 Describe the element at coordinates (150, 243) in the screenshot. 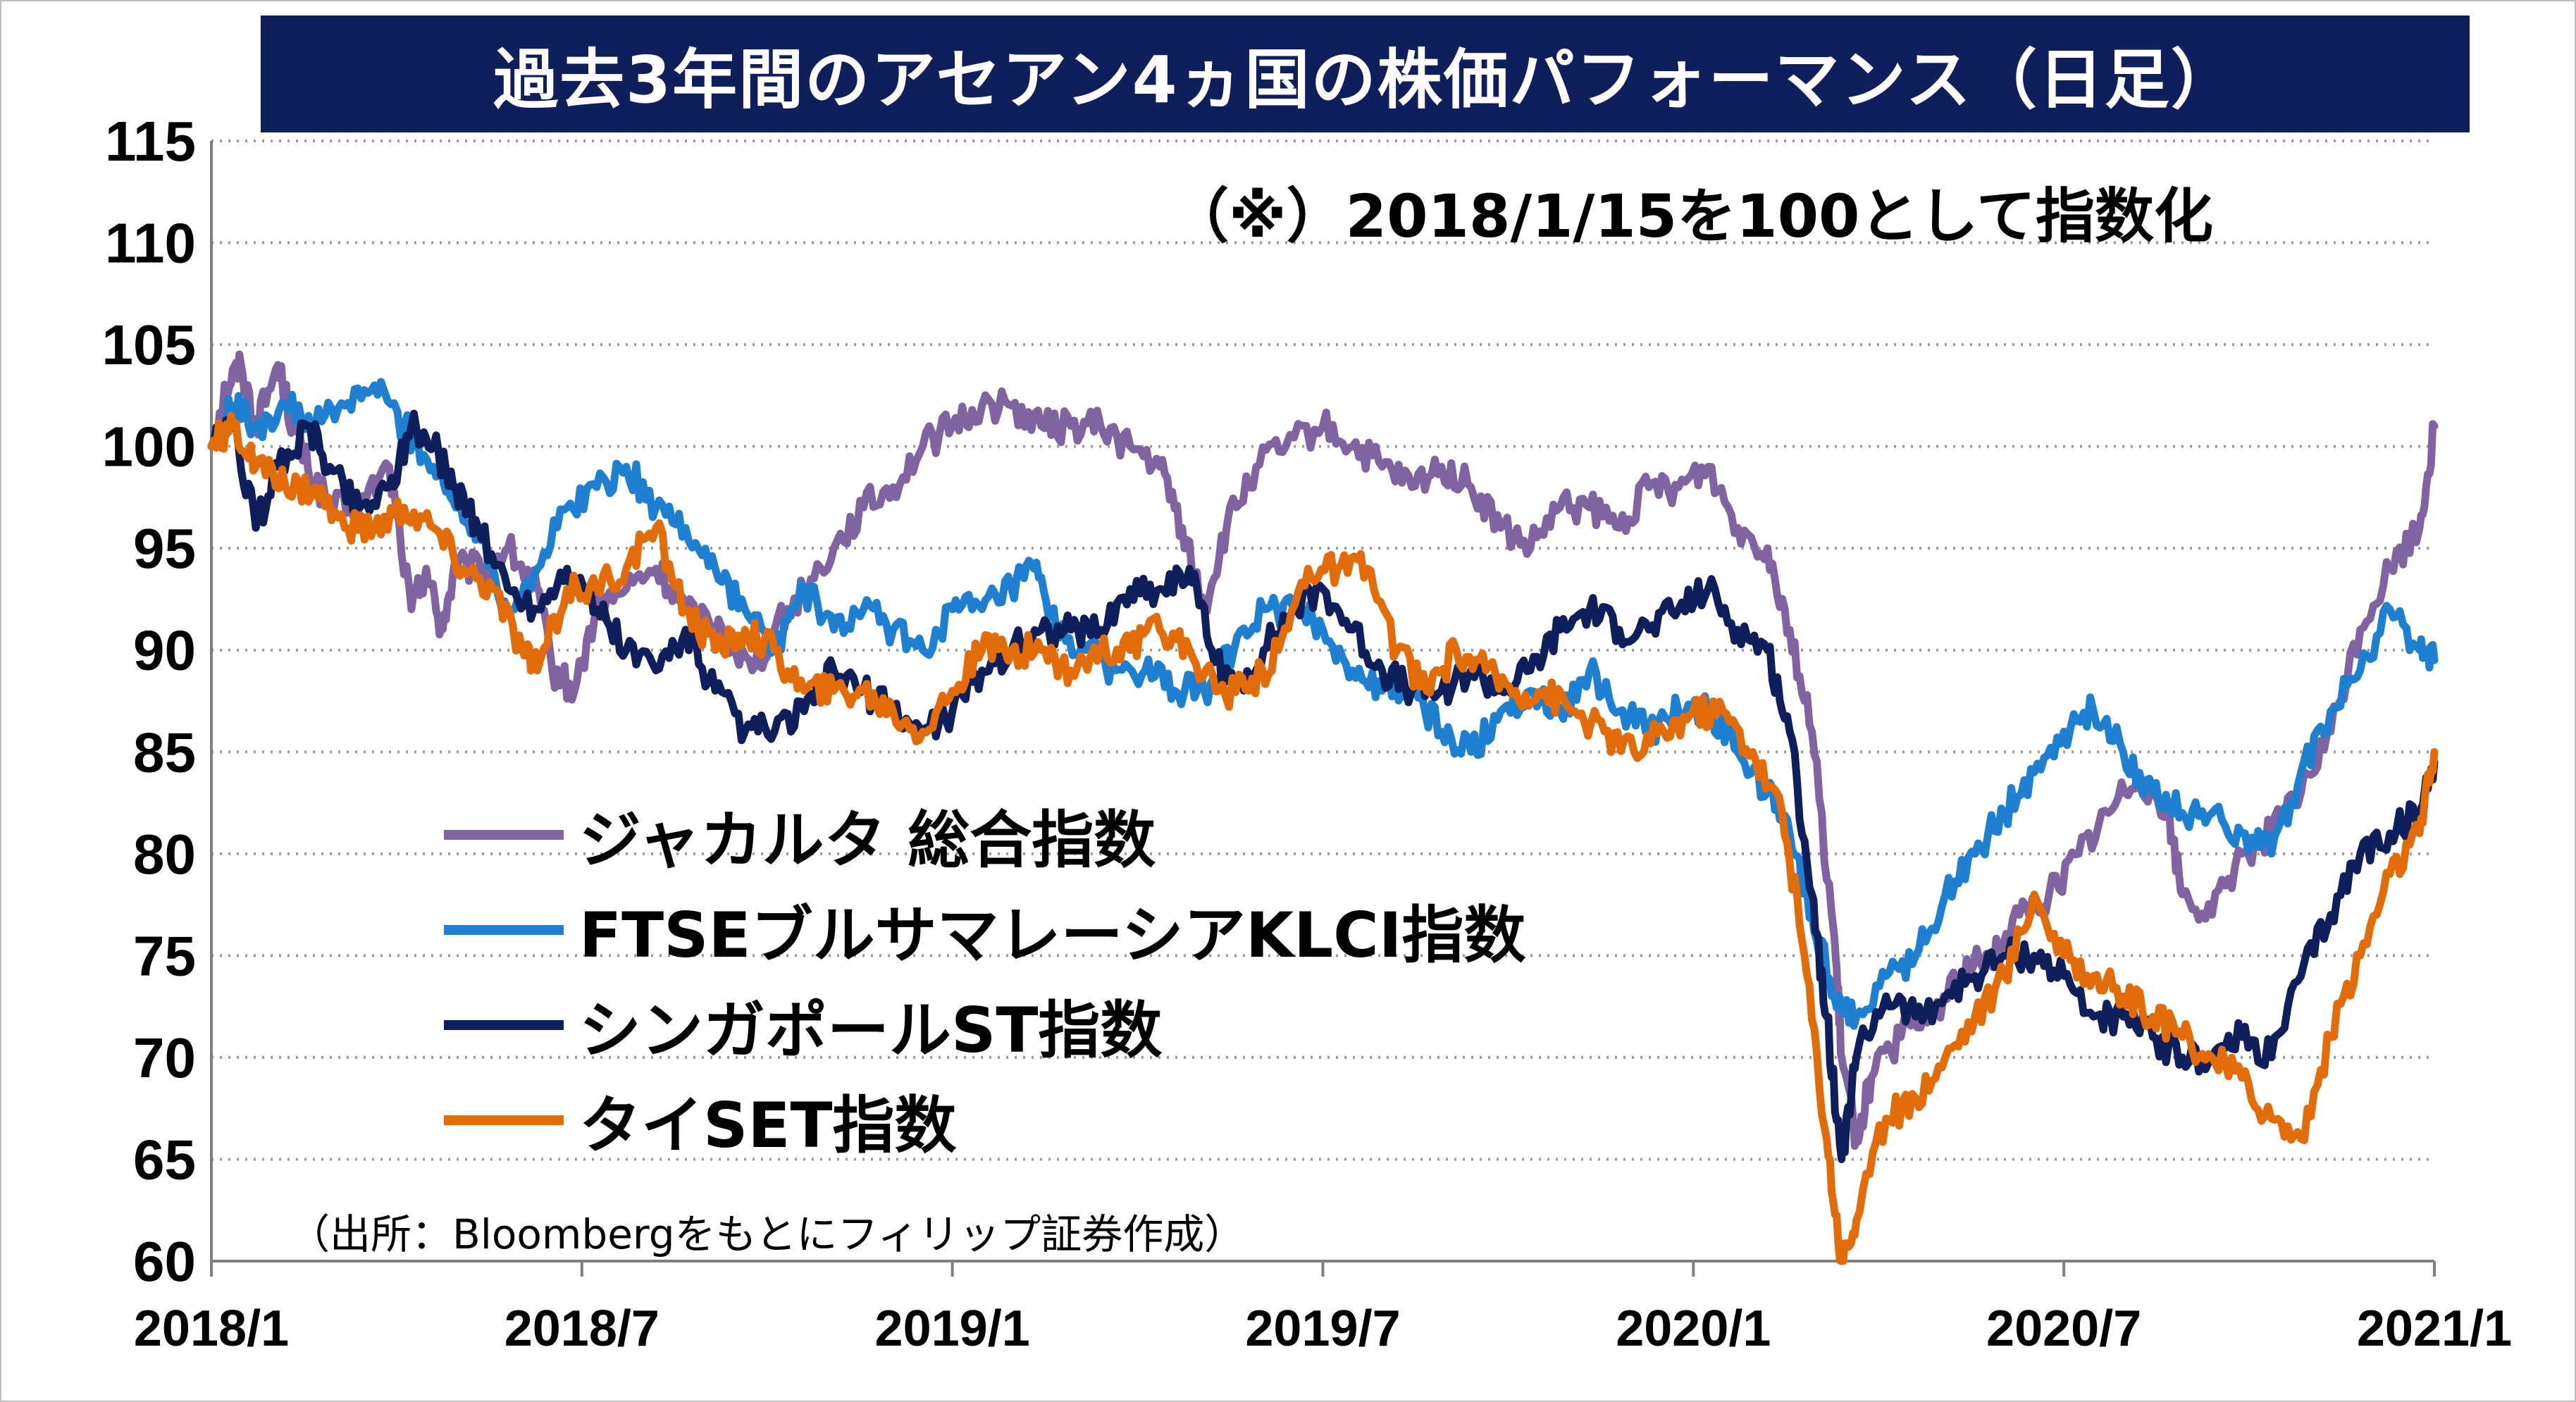

I see `y-tick-label: 110` at that location.